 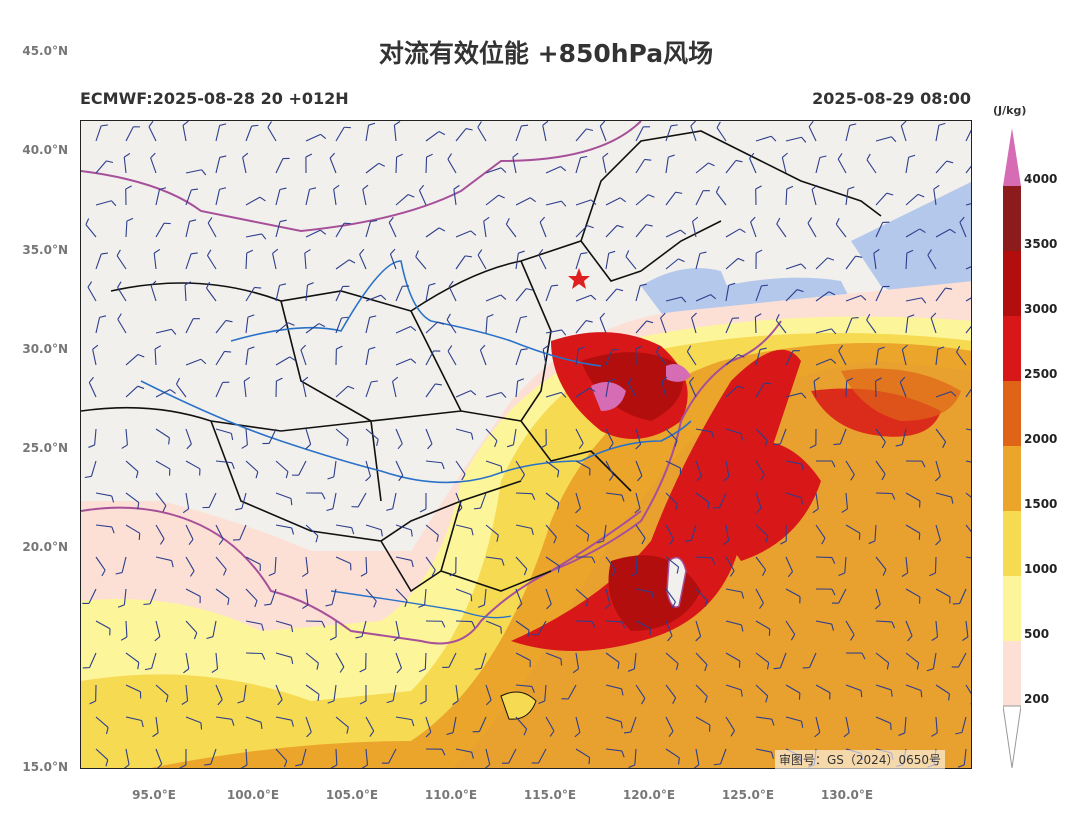 I want to click on lat-label-15: 15.0°N, so click(x=45, y=767).